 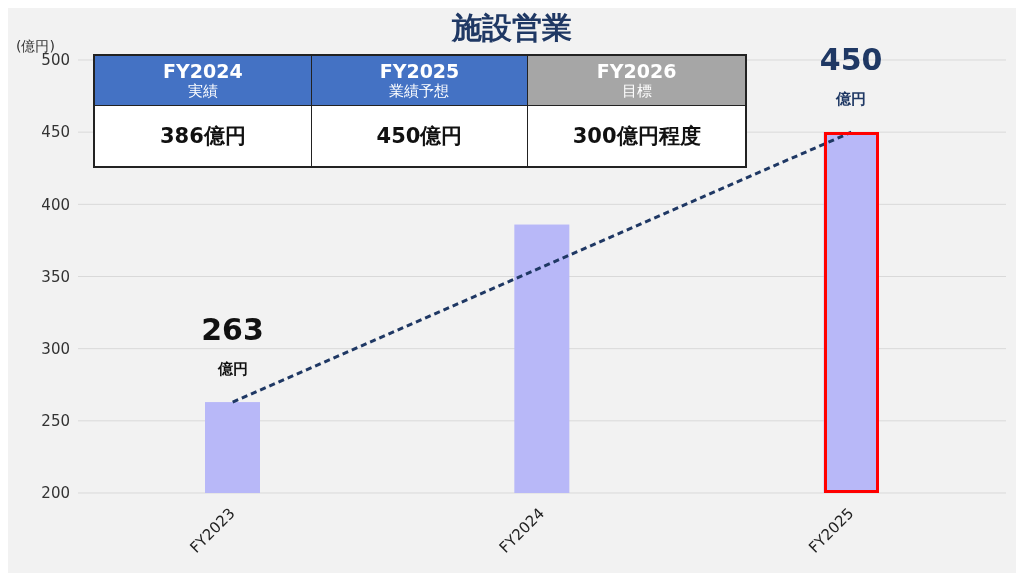 What do you see at coordinates (419, 91) in the screenshot?
I see `annotation: 業績予想` at bounding box center [419, 91].